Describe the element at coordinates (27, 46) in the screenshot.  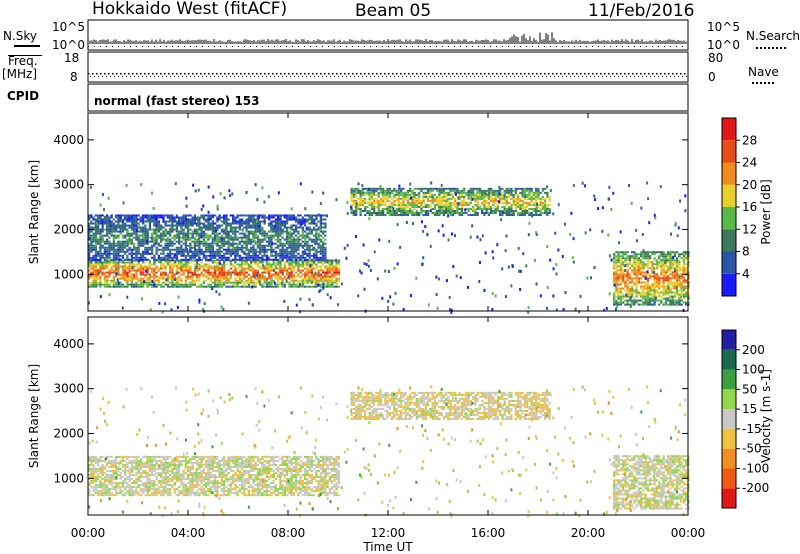
I see `nsky-legend-line` at that location.